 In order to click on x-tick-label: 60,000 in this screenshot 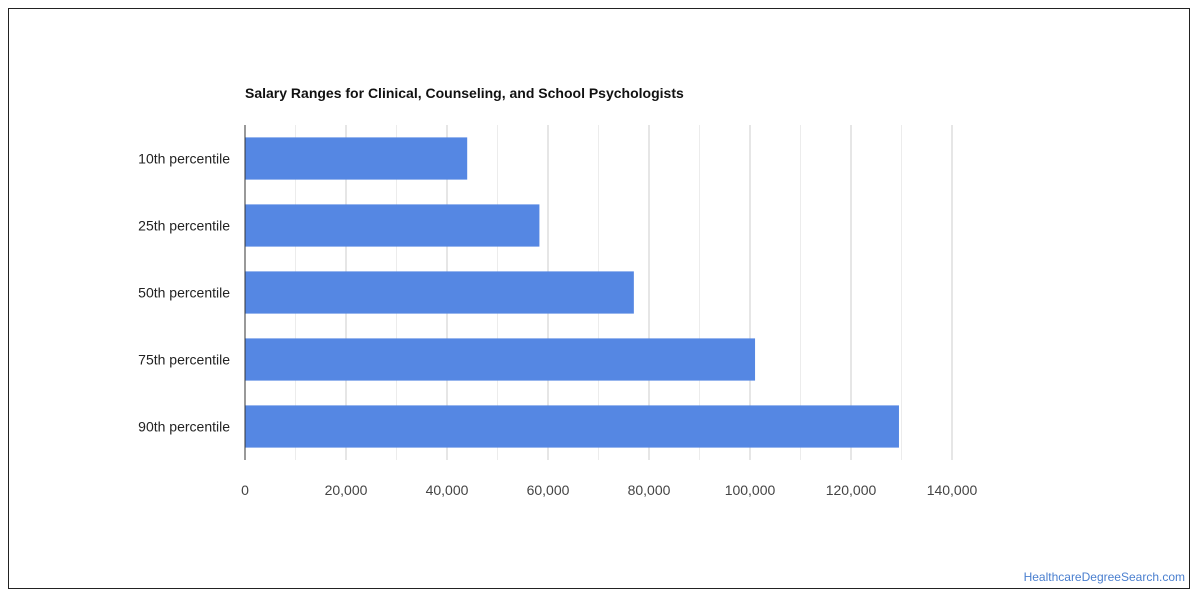, I will do `click(548, 490)`.